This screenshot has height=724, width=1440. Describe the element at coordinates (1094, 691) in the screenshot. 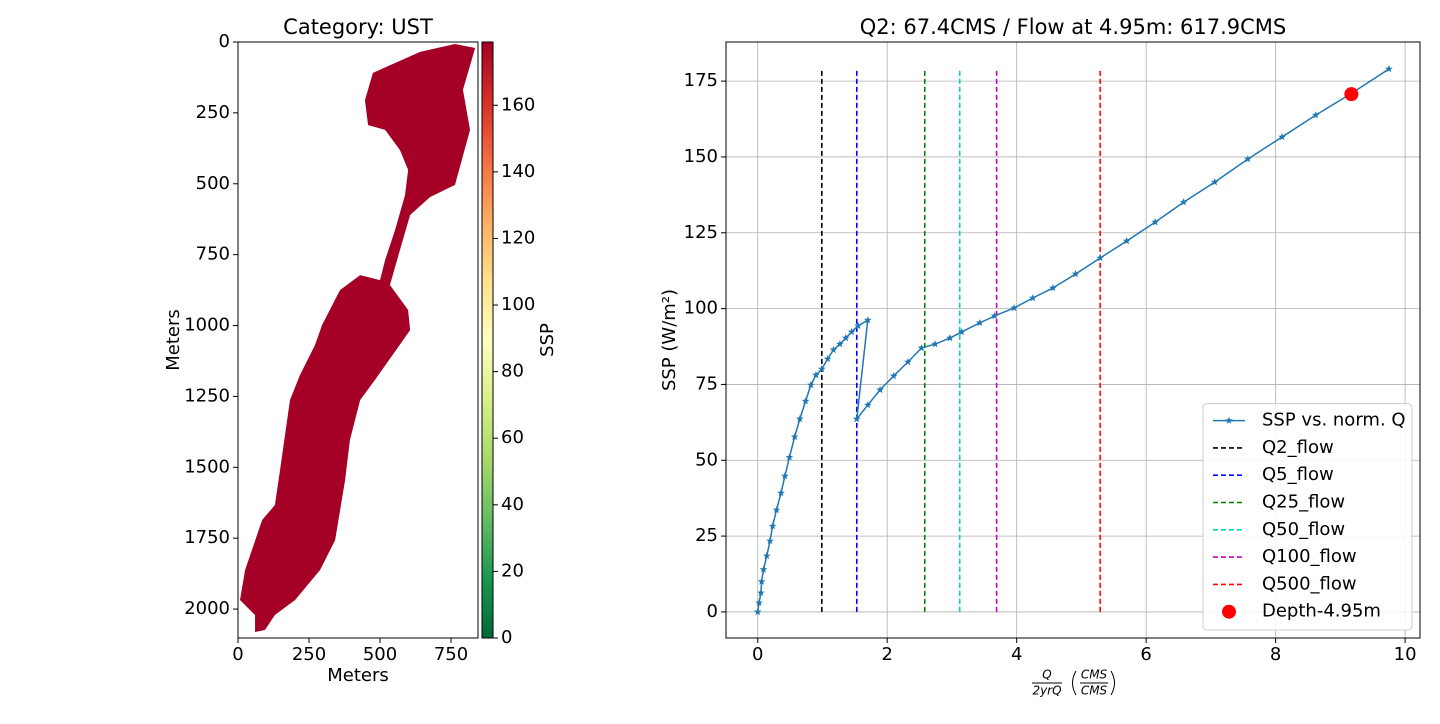

I see `x-label-unit-bottom: CMS` at that location.